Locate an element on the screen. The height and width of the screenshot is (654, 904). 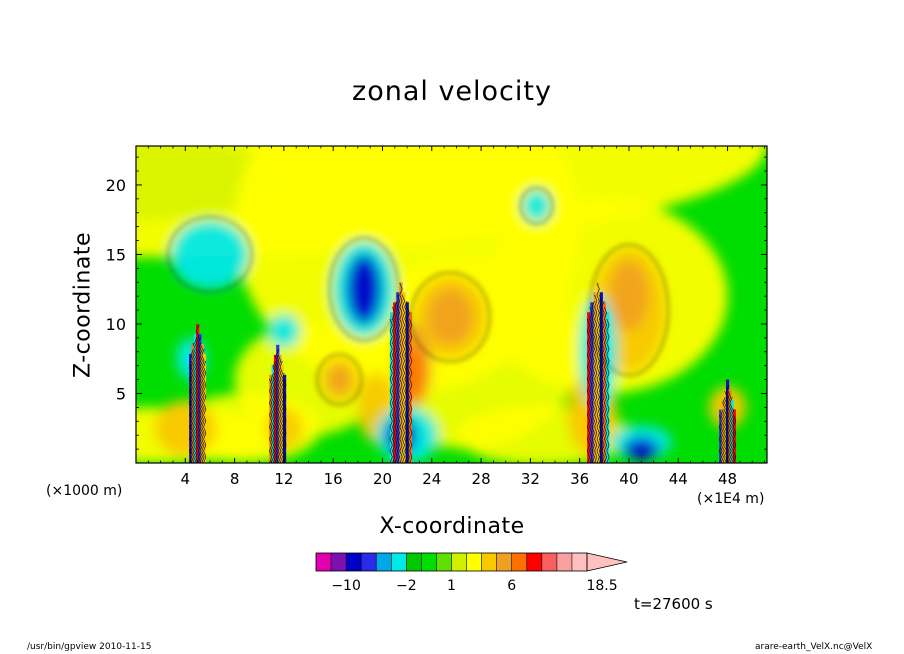
colorbar-tick-label: −2 is located at coordinates (406, 586).